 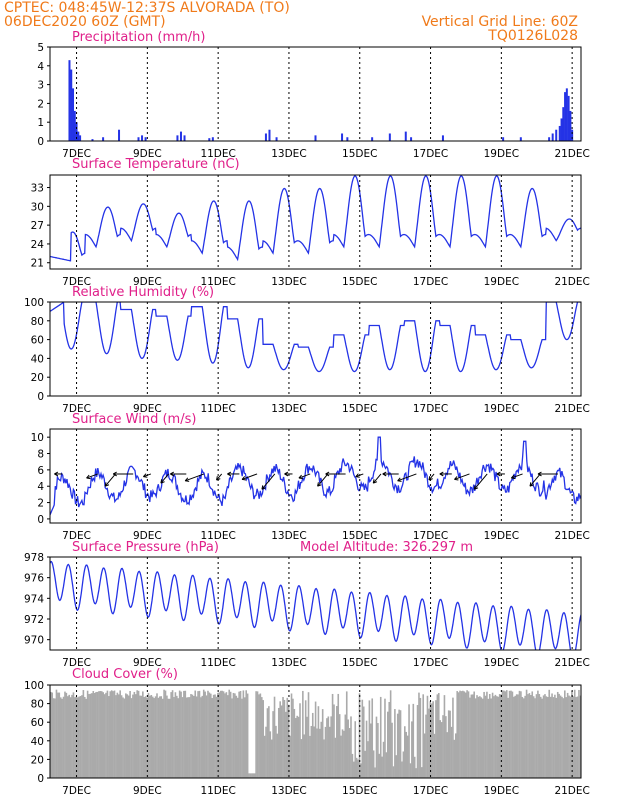 I want to click on press-xtick-label-1: 9DEC, so click(x=147, y=663).